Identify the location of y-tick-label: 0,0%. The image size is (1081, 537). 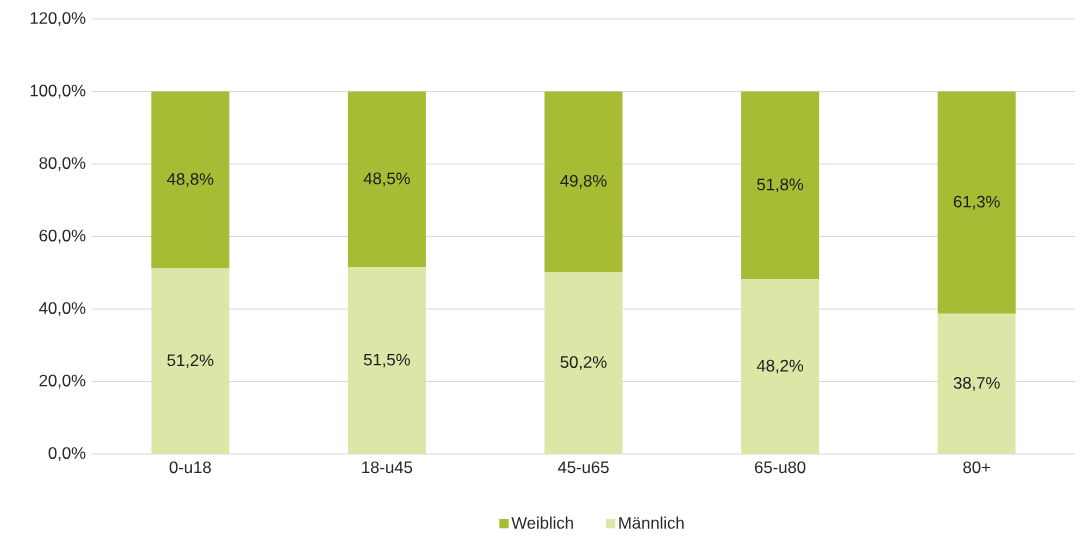
(67, 454).